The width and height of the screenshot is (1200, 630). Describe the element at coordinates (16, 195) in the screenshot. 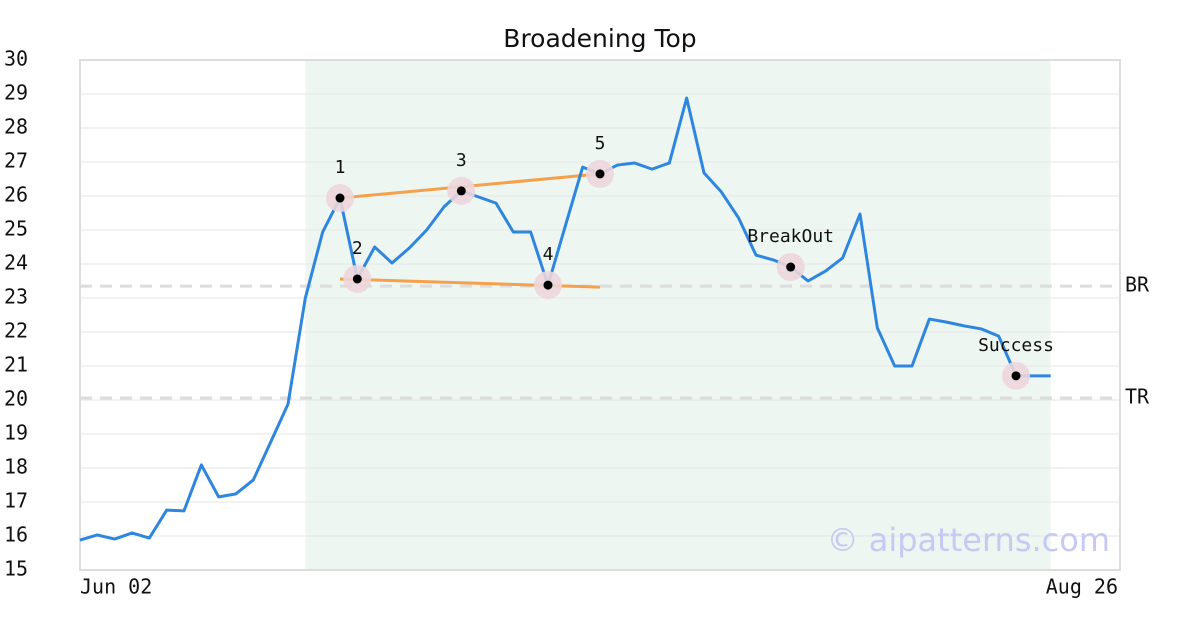

I see `y-tick-label: 26` at that location.